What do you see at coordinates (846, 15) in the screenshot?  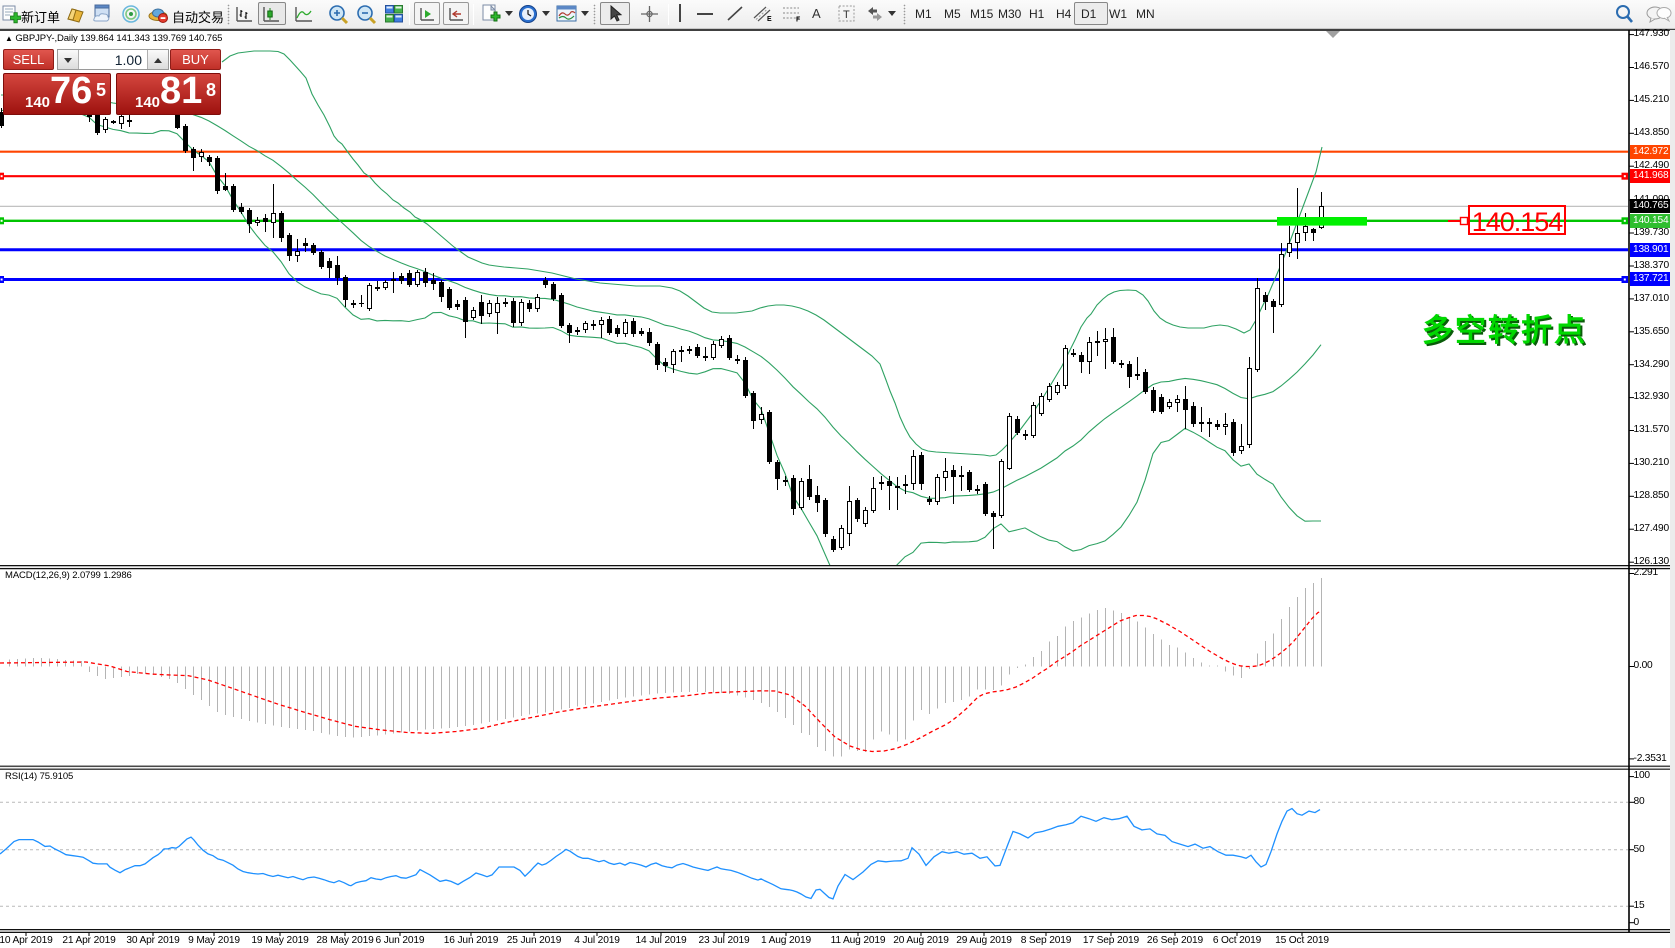 I see `svg-text: T` at bounding box center [846, 15].